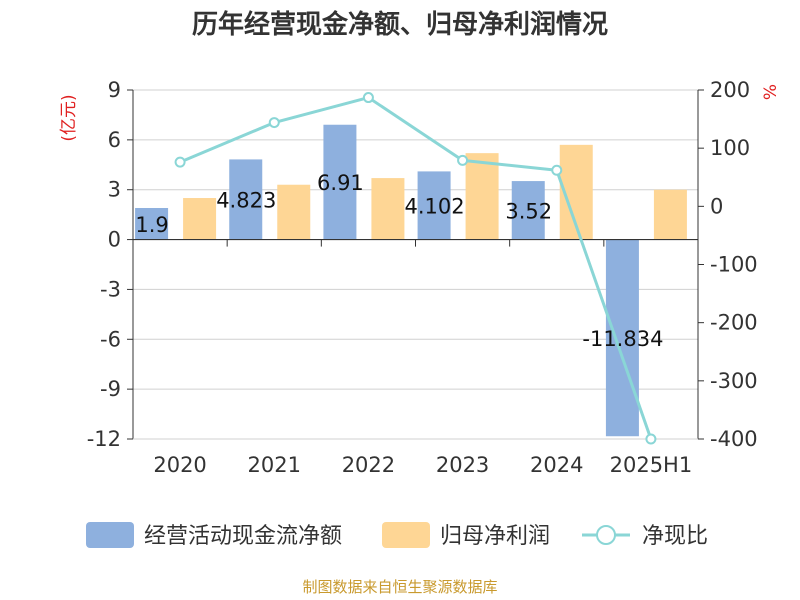 The image size is (800, 600). I want to click on right-tick-label: 200, so click(730, 90).